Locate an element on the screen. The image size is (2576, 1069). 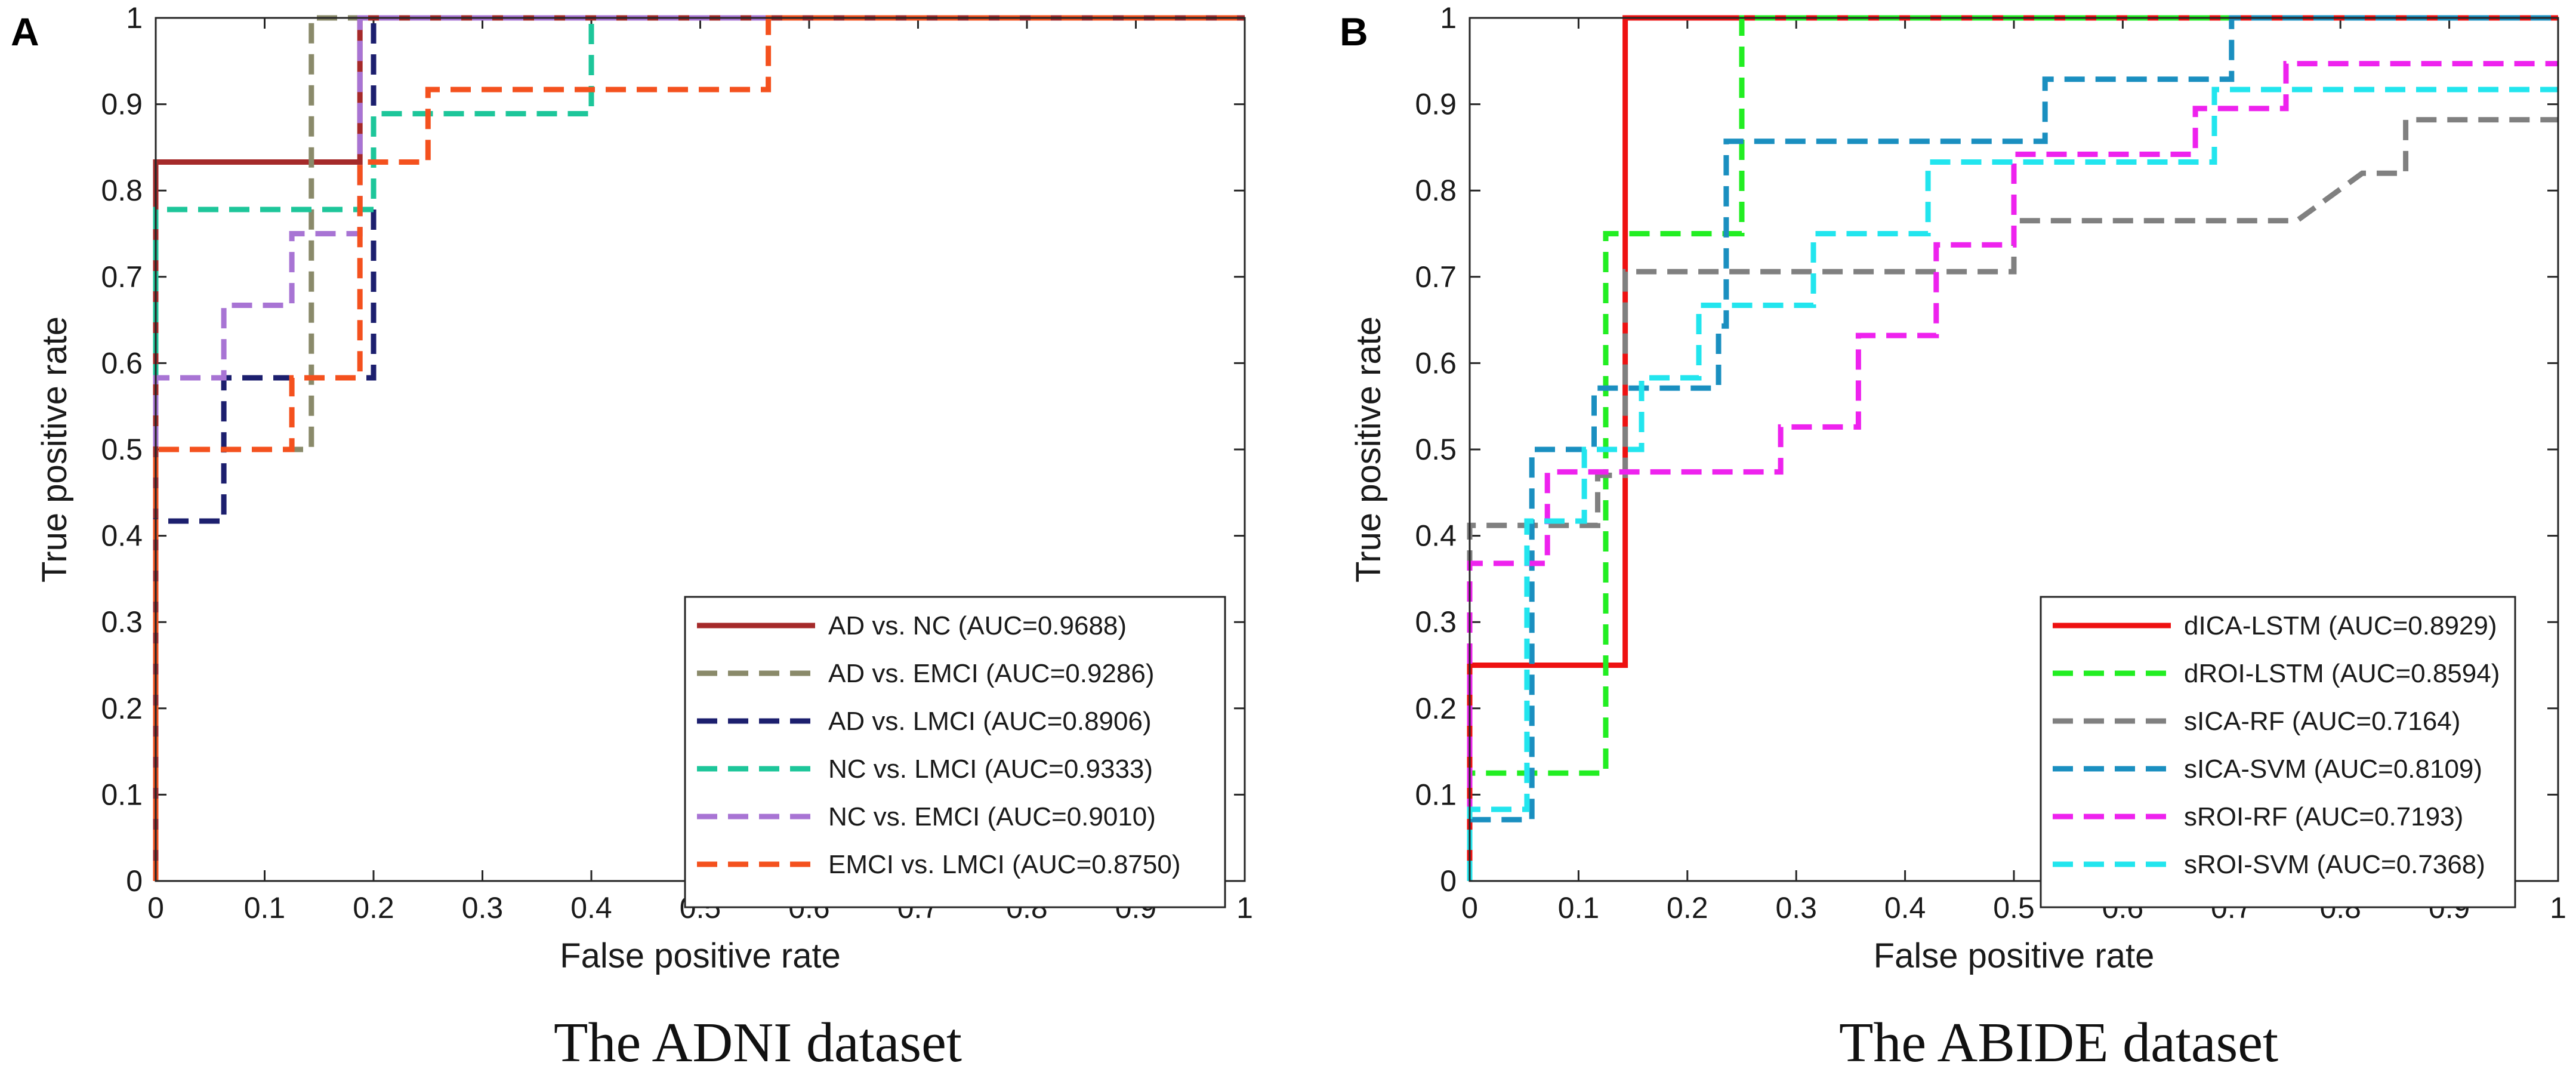
legend-label-5: EMCI vs. LMCI (AUC=0.8750) is located at coordinates (1004, 864).